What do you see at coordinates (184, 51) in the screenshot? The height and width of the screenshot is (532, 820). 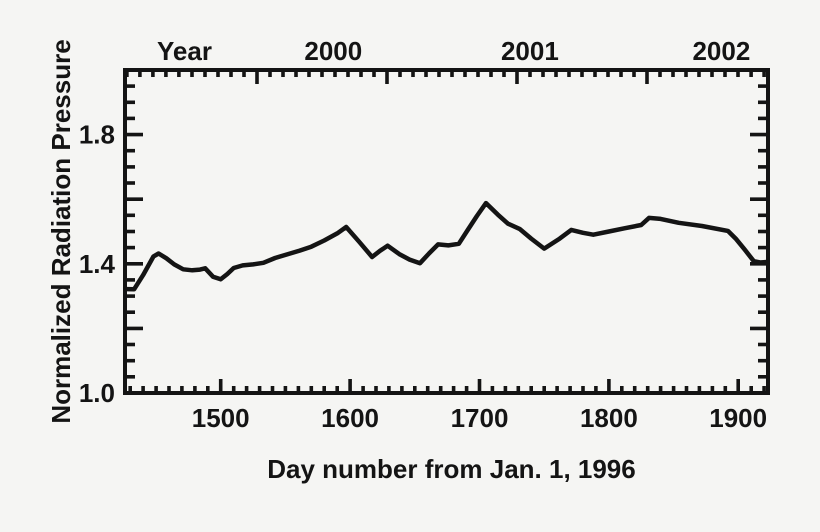 I see `top-axis-title: Year` at bounding box center [184, 51].